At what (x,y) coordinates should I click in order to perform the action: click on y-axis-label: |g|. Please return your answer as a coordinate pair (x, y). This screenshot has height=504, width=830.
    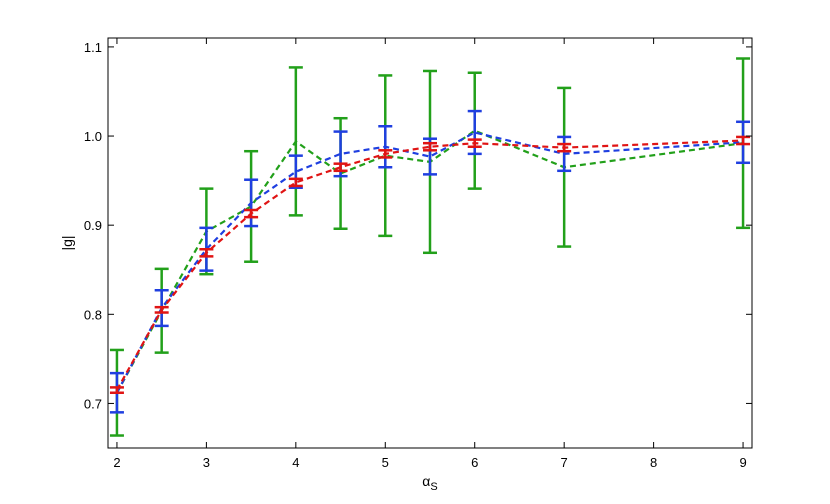
    Looking at the image, I should click on (67, 242).